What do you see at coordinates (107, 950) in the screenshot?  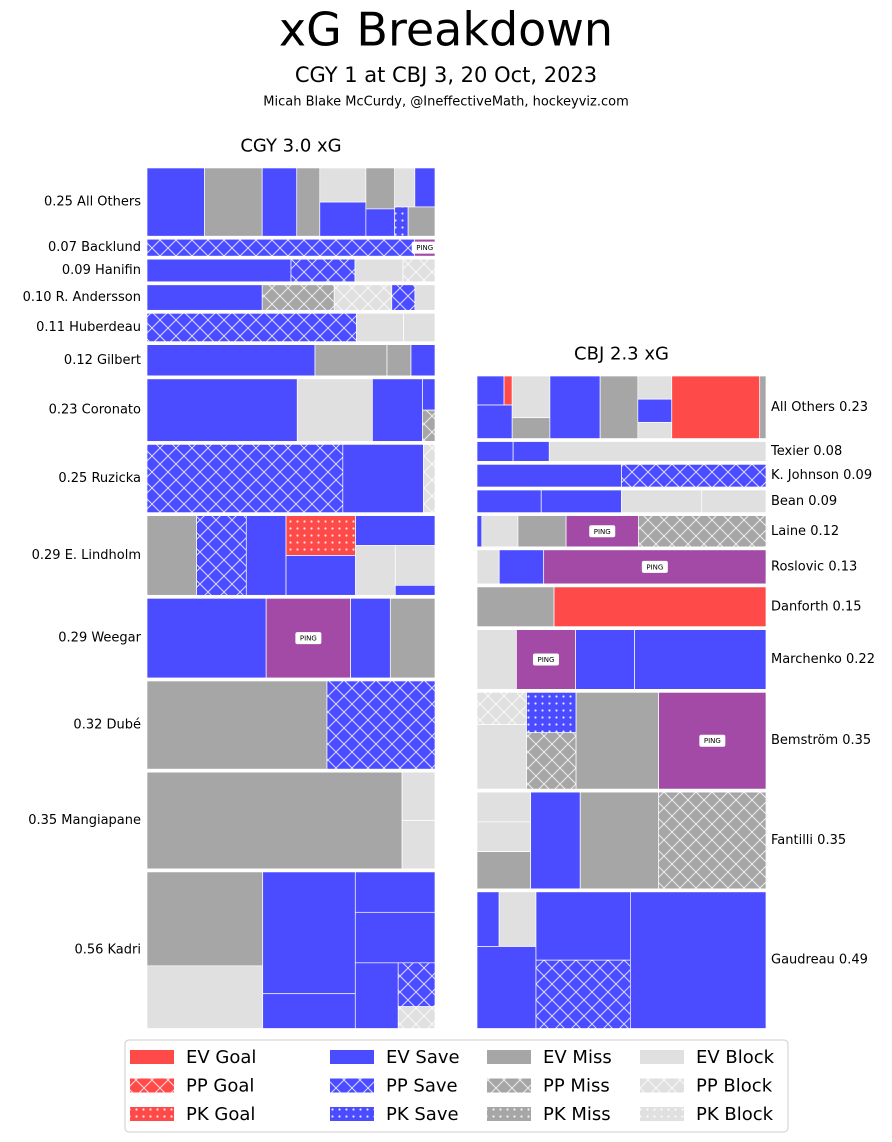 I see `player-label: 0.56 Kadri` at bounding box center [107, 950].